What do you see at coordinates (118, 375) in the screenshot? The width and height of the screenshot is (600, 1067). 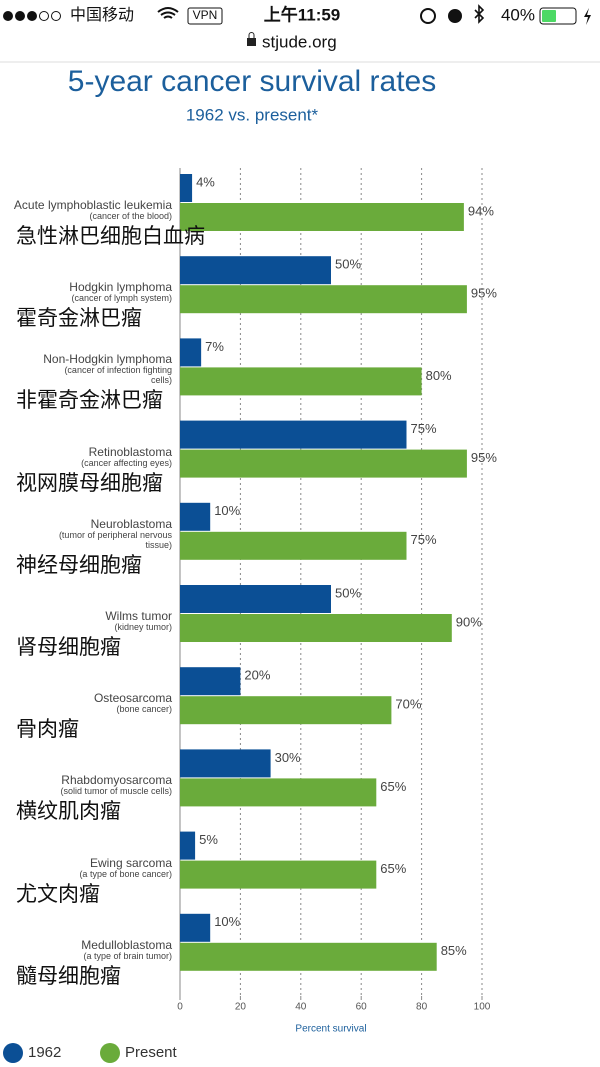 I see `category-description: (cancer of infection fighting cells)` at bounding box center [118, 375].